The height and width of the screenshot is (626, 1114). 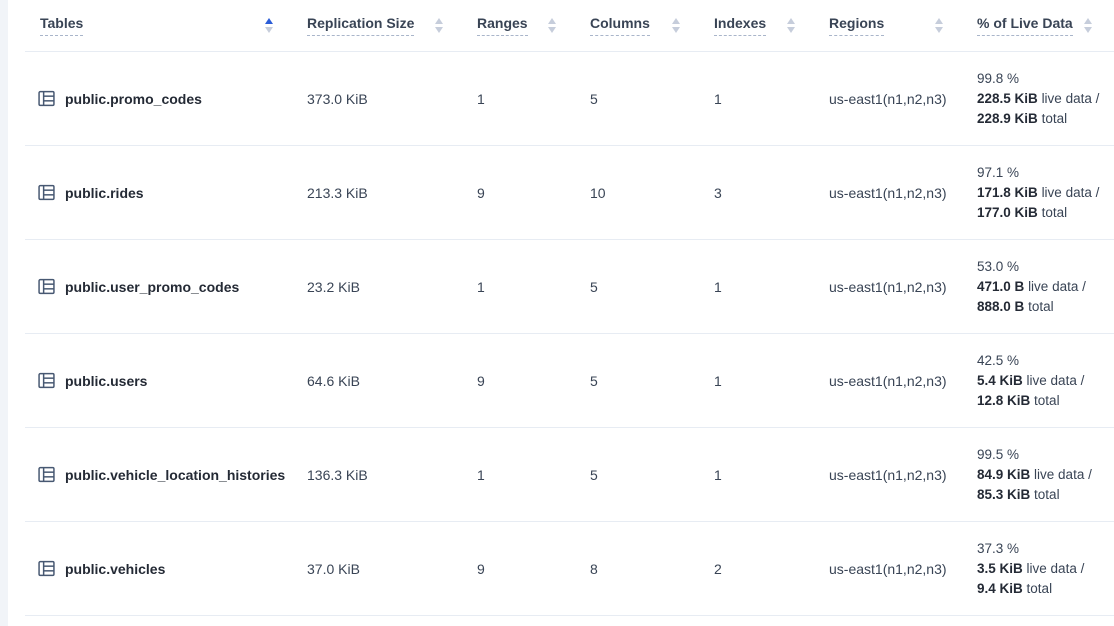 I want to click on table-name-cell: public.user_promo_codes, so click(x=160, y=286).